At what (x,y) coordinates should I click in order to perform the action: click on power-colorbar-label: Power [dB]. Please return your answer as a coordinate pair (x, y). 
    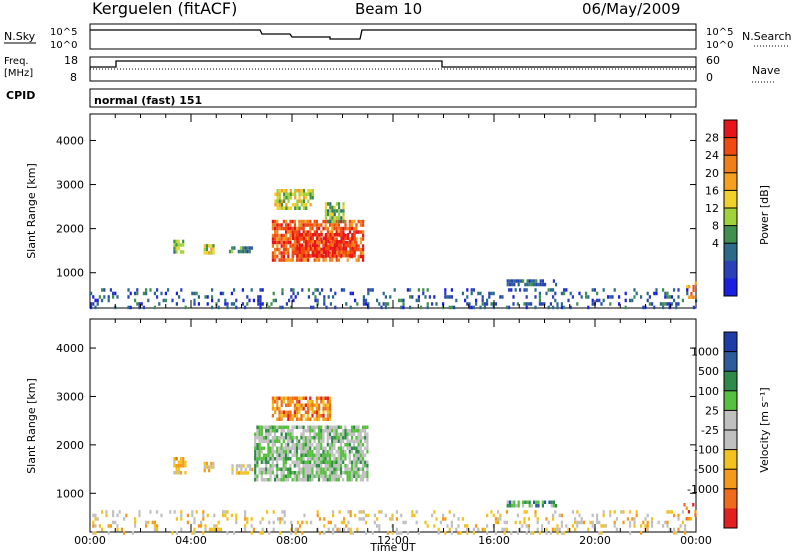
    Looking at the image, I should click on (764, 215).